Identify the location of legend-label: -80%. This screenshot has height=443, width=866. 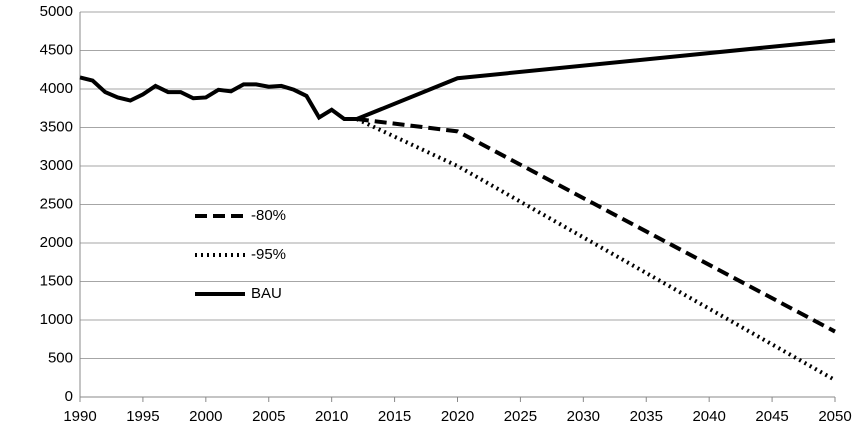
(268, 215).